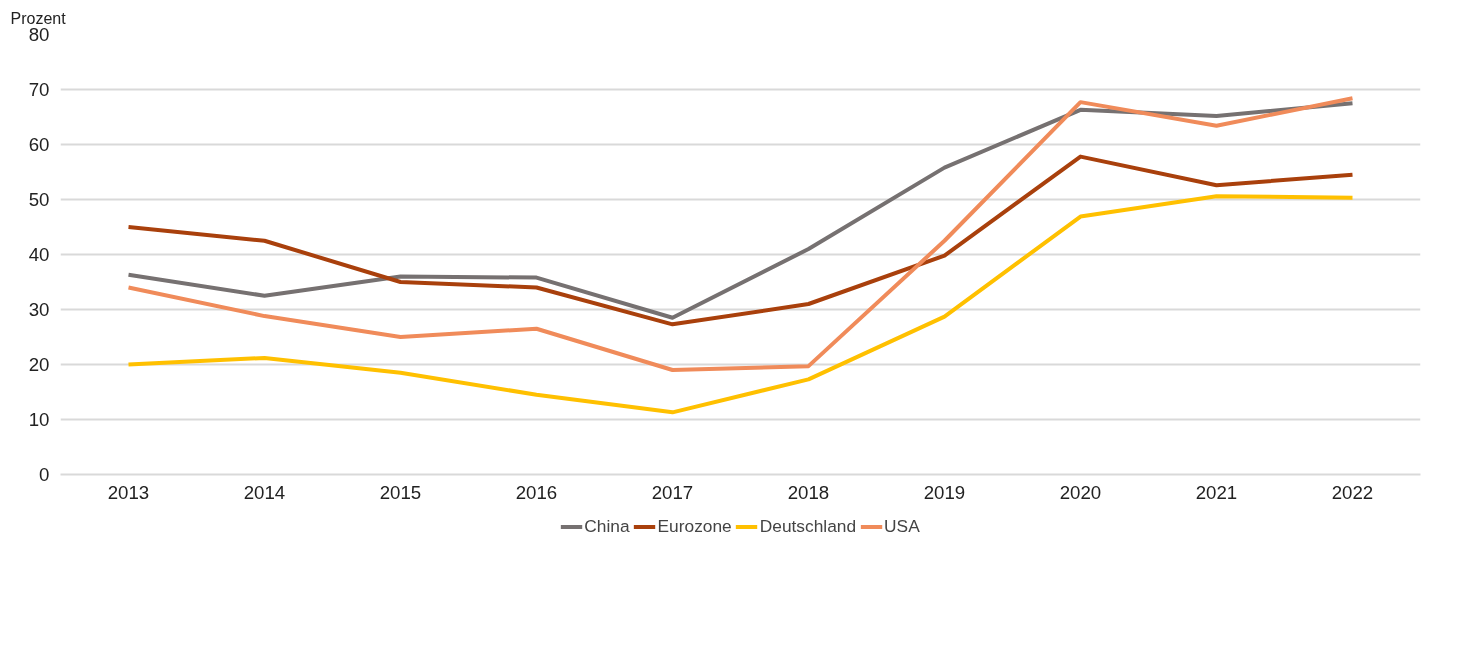  I want to click on x-tick-label: 2015, so click(400, 492).